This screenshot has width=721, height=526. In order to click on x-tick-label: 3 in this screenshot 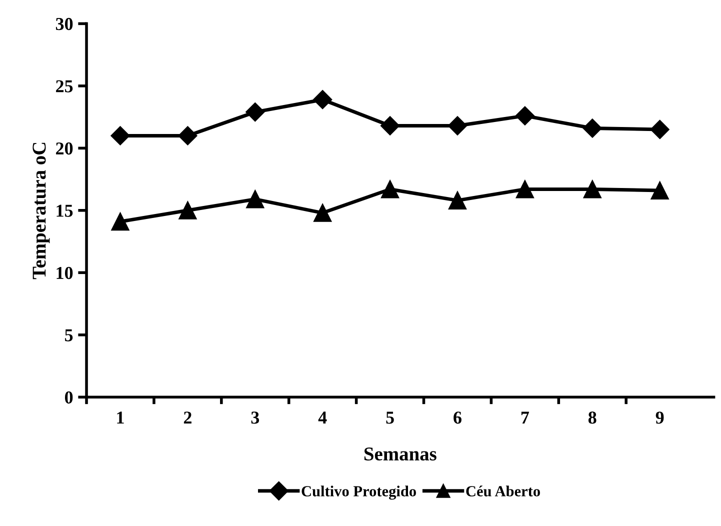, I will do `click(255, 418)`.